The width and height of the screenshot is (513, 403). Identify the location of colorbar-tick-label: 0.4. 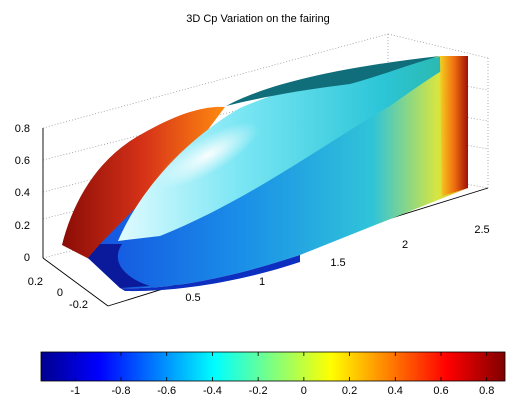
(395, 391).